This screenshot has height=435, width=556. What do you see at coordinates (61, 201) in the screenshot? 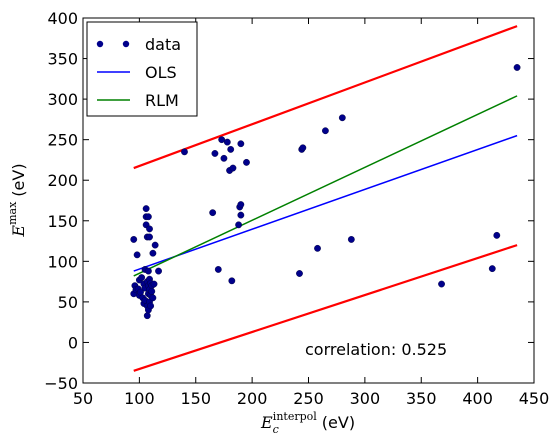
I see `y-tick-labels: −50 0 50 100 150 200 250 300 350 400` at bounding box center [61, 201].